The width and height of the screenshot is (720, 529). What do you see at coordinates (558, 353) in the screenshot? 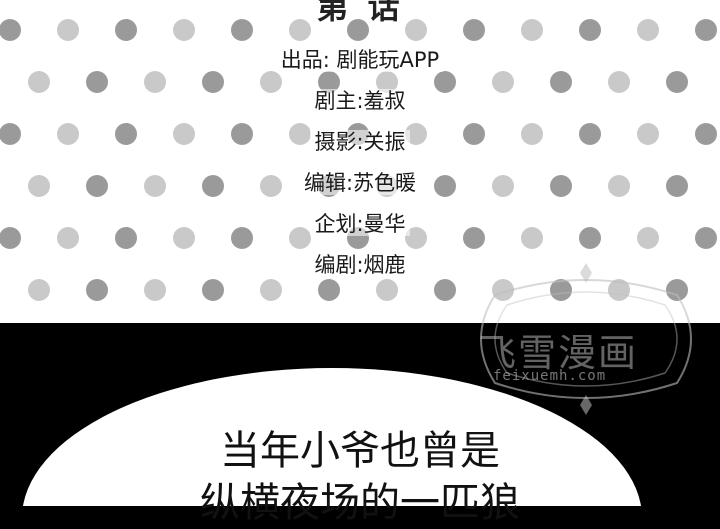
I see `watermark-title: 飞雪漫画` at bounding box center [558, 353].